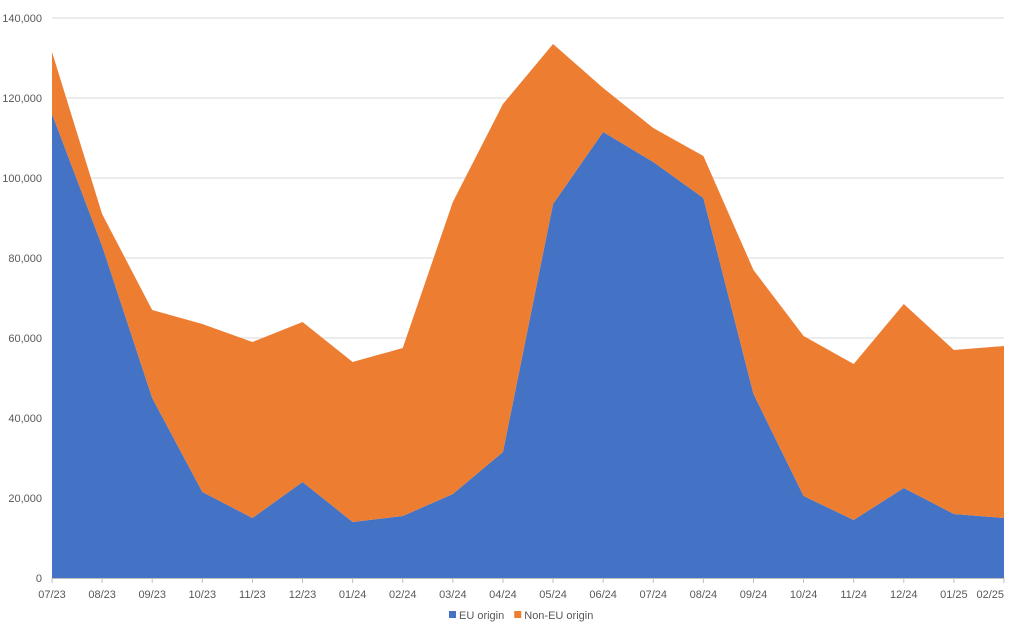 The width and height of the screenshot is (1024, 632). What do you see at coordinates (653, 595) in the screenshot?
I see `x-tick-label: 07/24` at bounding box center [653, 595].